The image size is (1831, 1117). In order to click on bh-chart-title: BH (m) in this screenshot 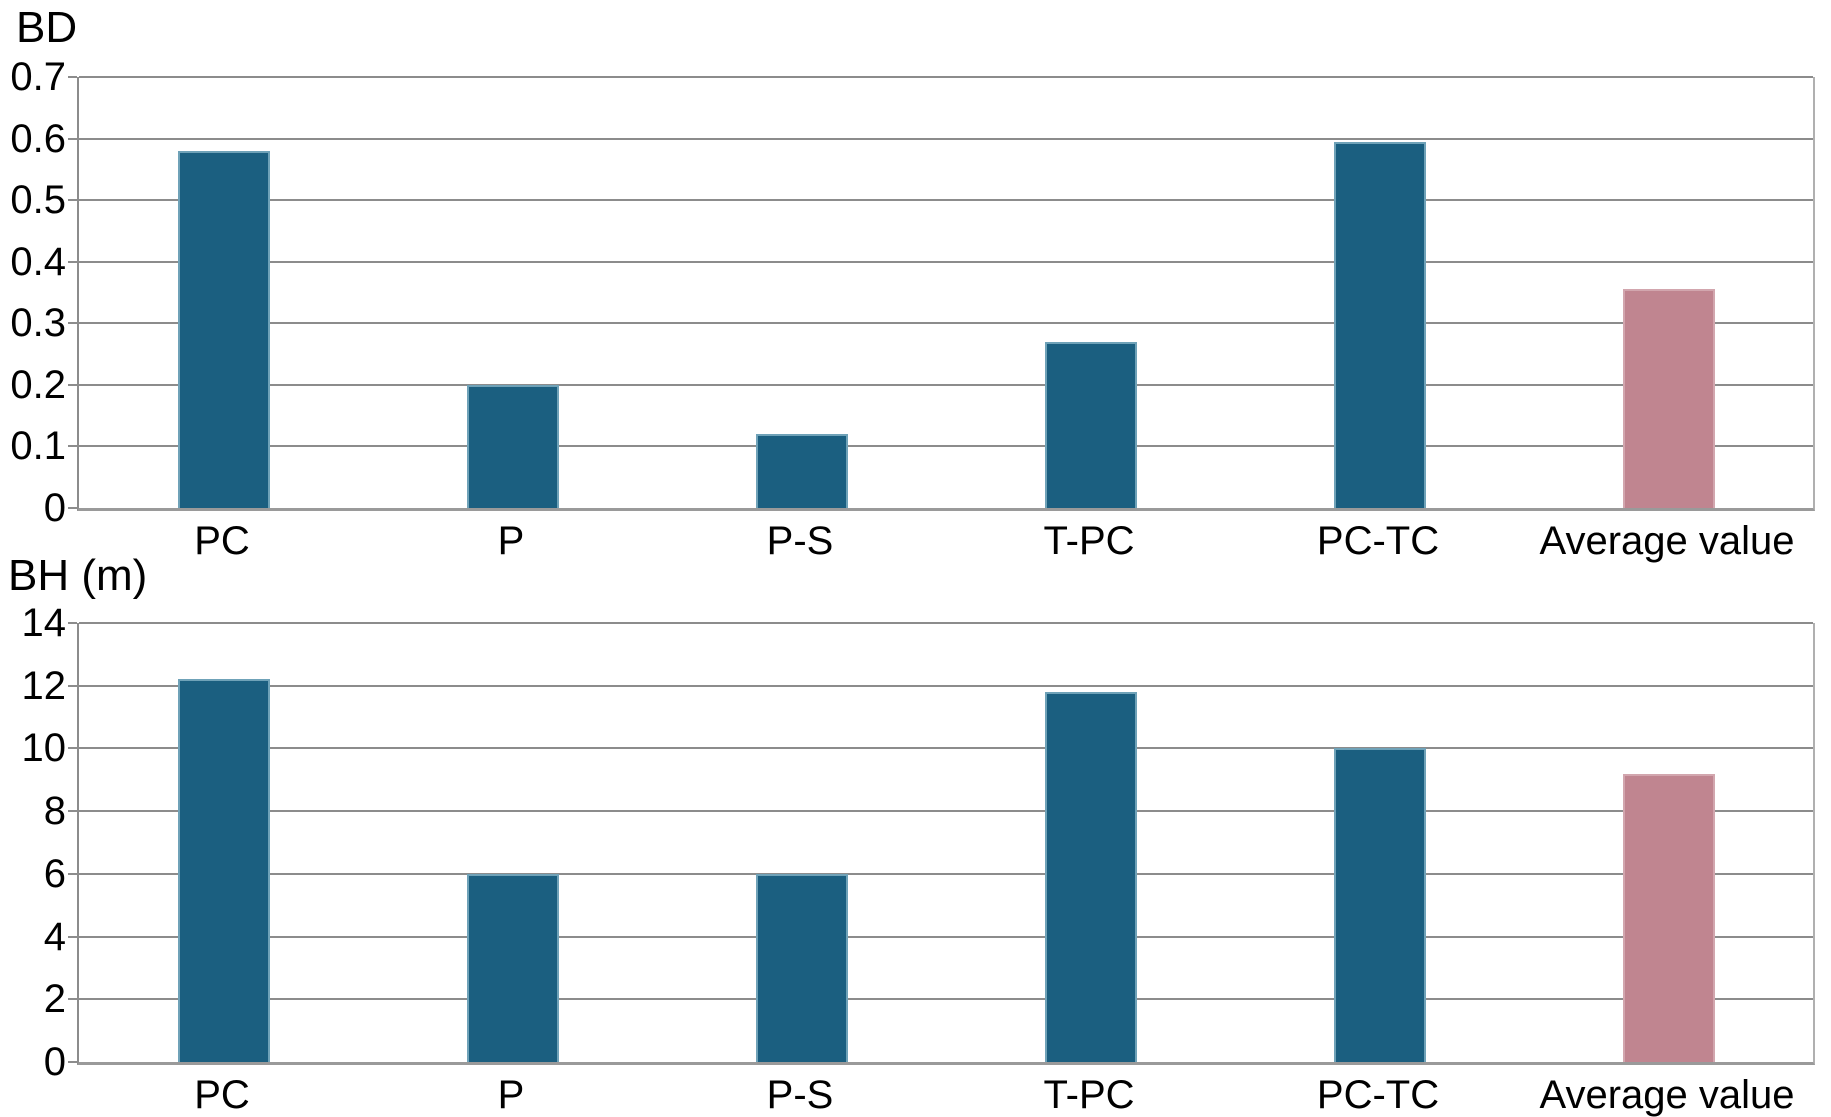, I will do `click(78, 575)`.